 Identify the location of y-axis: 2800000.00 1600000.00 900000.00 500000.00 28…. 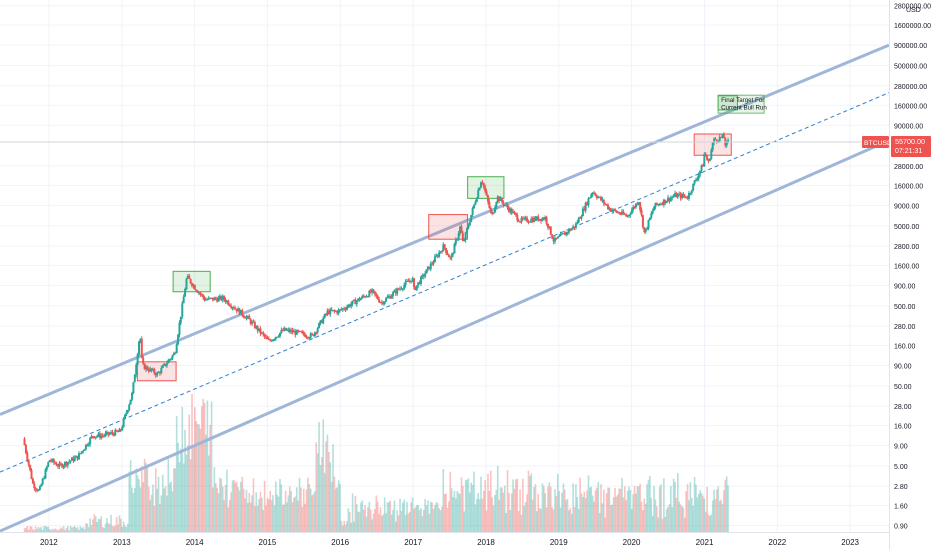
(910, 275).